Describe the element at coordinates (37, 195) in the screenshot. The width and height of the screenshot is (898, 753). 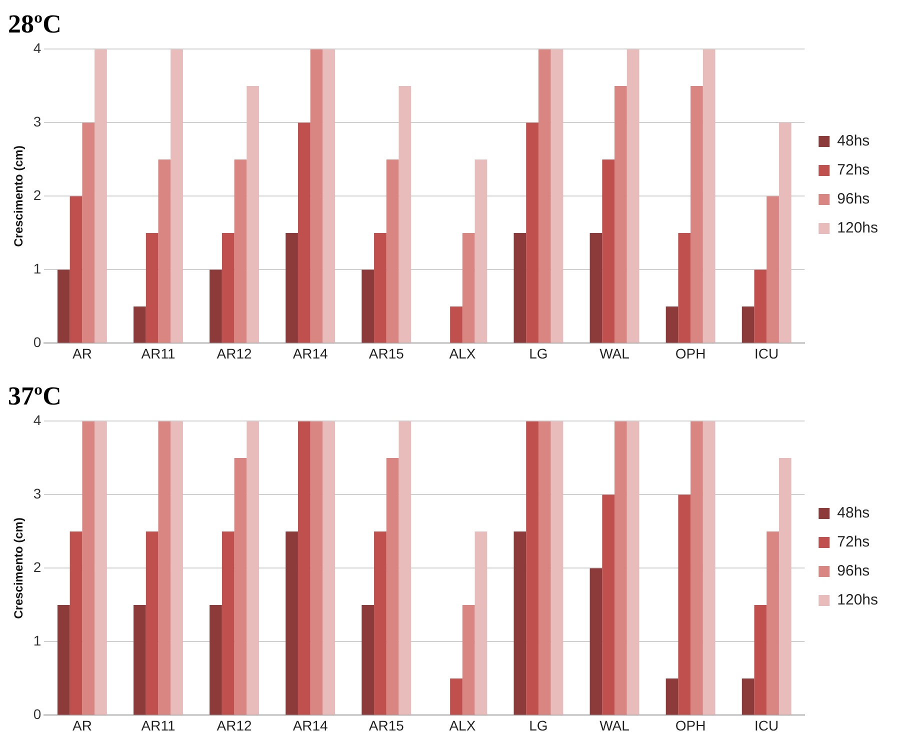
I see `y-tick-label: 2` at that location.